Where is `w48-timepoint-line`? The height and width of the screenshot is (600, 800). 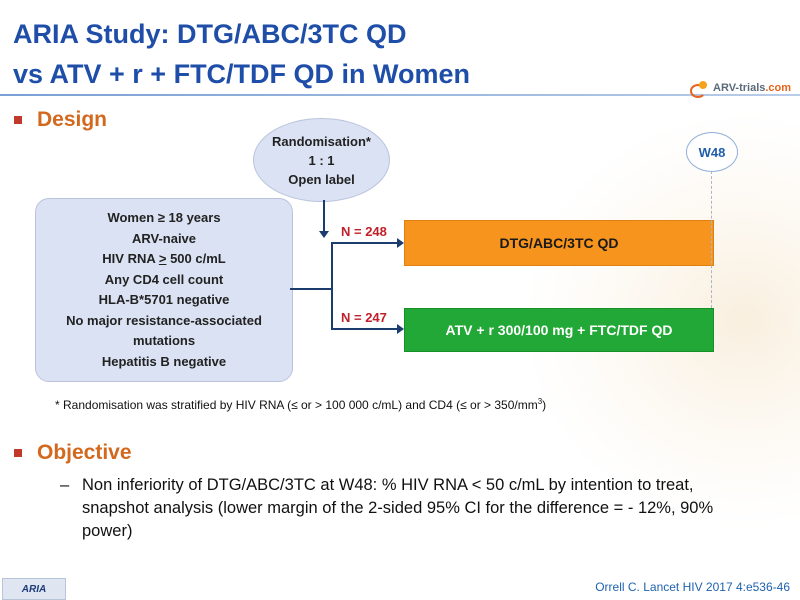 w48-timepoint-line is located at coordinates (711, 239).